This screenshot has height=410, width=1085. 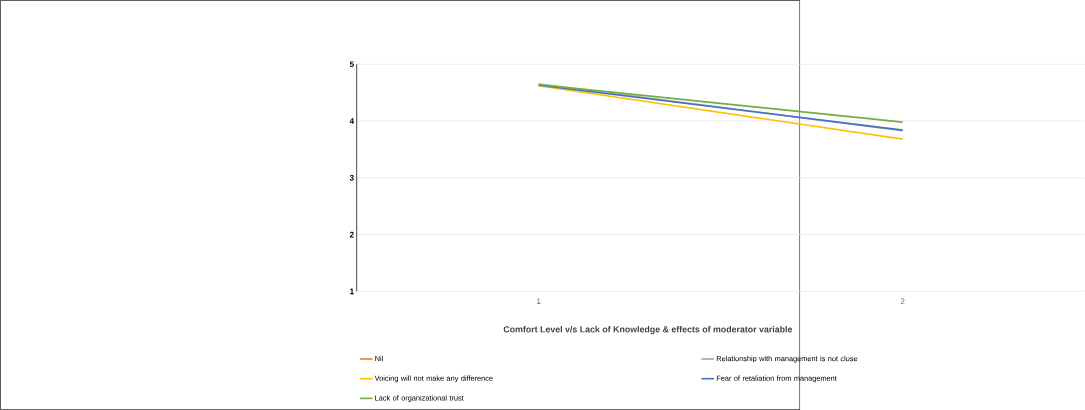 What do you see at coordinates (352, 291) in the screenshot?
I see `y-tick-label: 1` at bounding box center [352, 291].